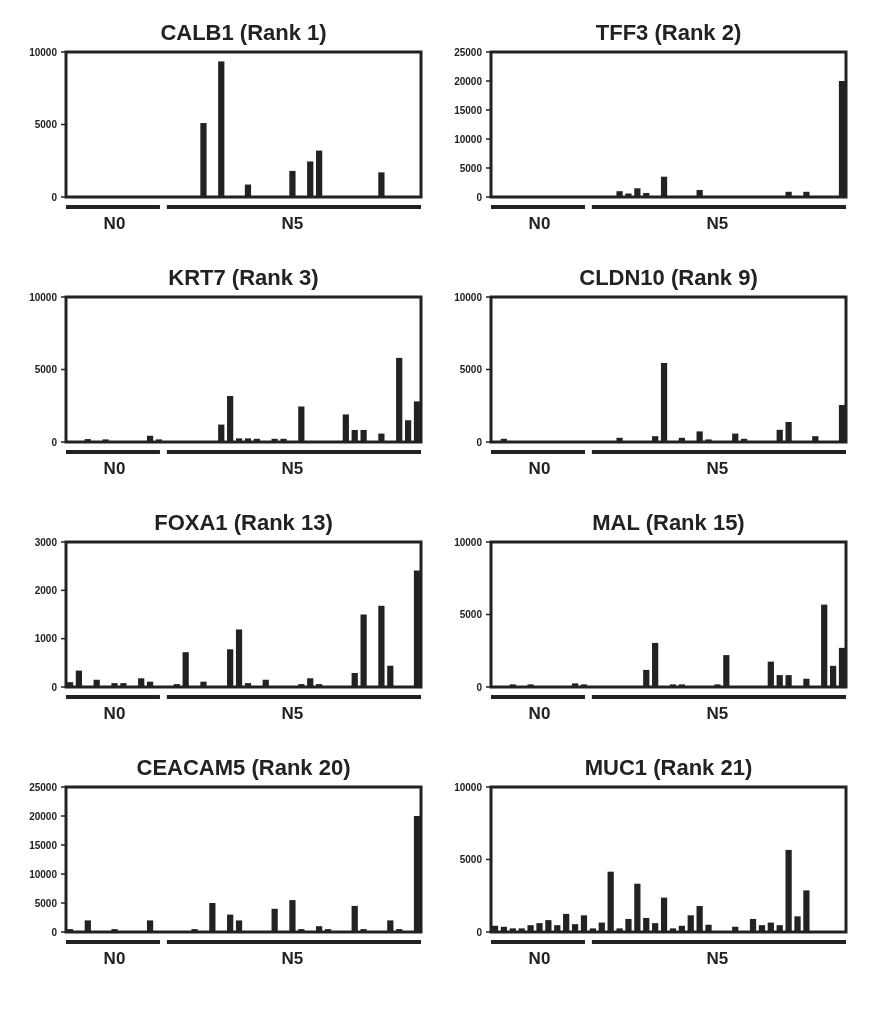 This screenshot has width=875, height=1014. Describe the element at coordinates (243, 277) in the screenshot. I see `chart-title: KRT7 (Rank 3)` at that location.